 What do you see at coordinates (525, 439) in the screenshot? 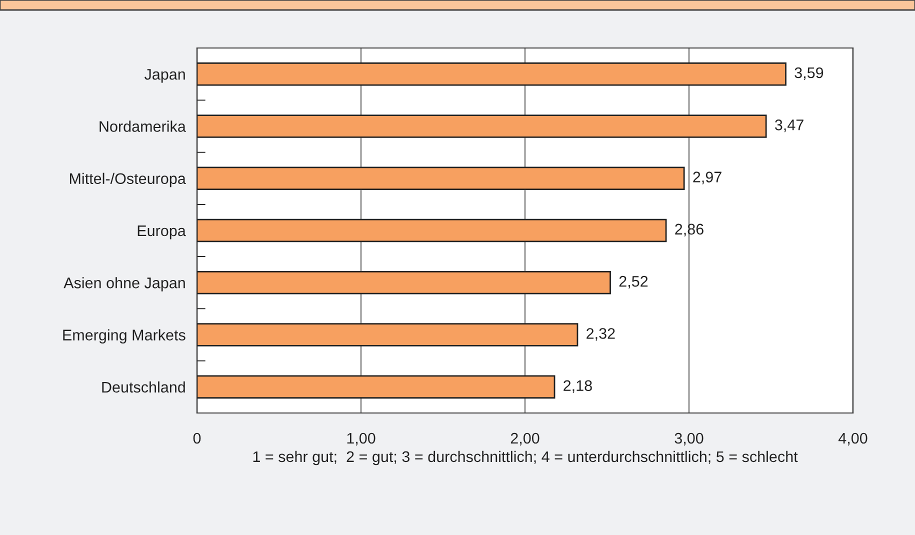
I see `x-tick-label: 2,00` at bounding box center [525, 439].